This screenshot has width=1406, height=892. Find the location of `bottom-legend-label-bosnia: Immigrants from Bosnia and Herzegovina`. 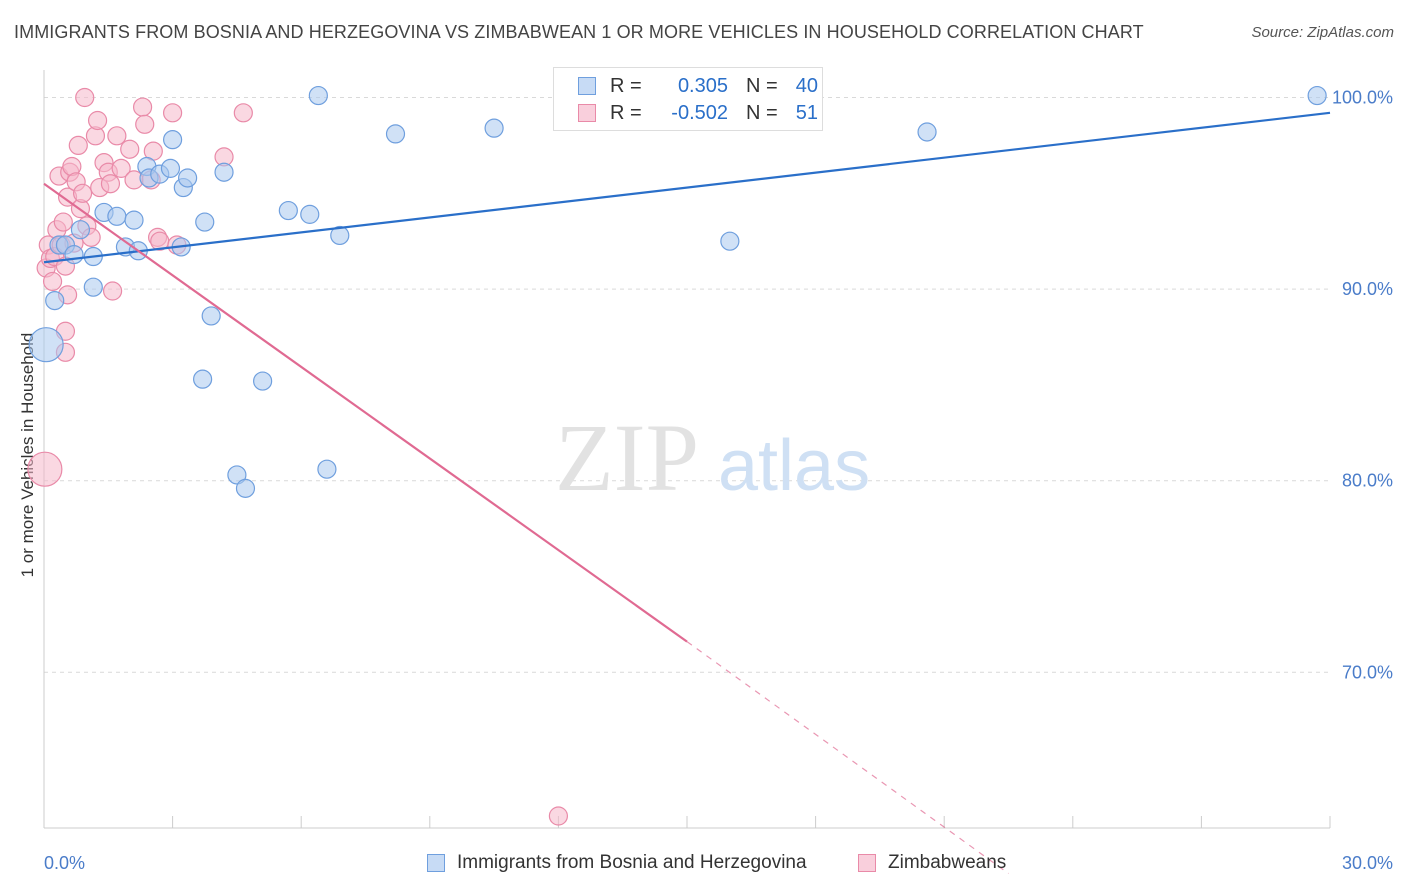

bottom-legend-label-bosnia: Immigrants from Bosnia and Herzegovina is located at coordinates (632, 862).